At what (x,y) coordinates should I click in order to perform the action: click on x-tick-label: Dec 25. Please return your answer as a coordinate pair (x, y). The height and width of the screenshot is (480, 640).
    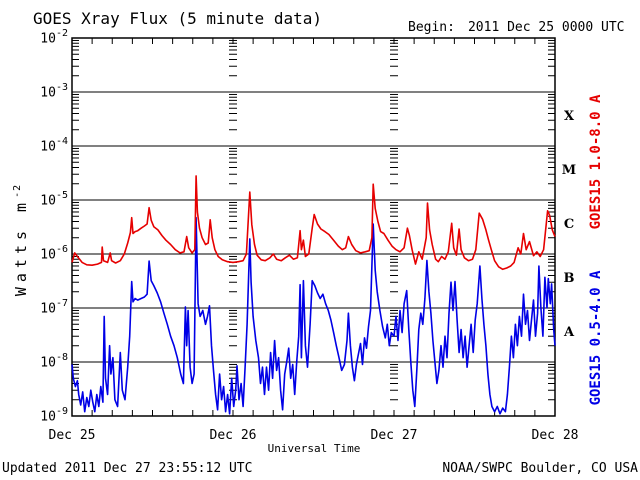
    Looking at the image, I should click on (72, 435).